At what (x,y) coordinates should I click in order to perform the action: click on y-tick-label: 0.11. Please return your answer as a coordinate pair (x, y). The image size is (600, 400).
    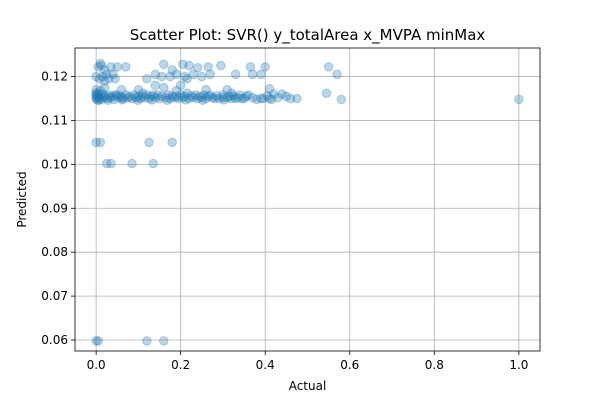
    Looking at the image, I should click on (54, 120).